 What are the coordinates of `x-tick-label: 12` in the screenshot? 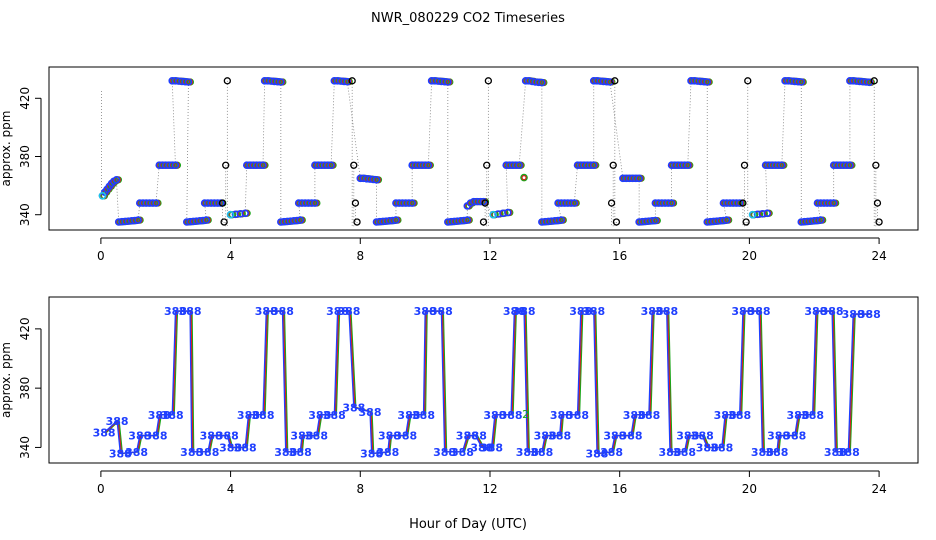 It's located at (489, 256).